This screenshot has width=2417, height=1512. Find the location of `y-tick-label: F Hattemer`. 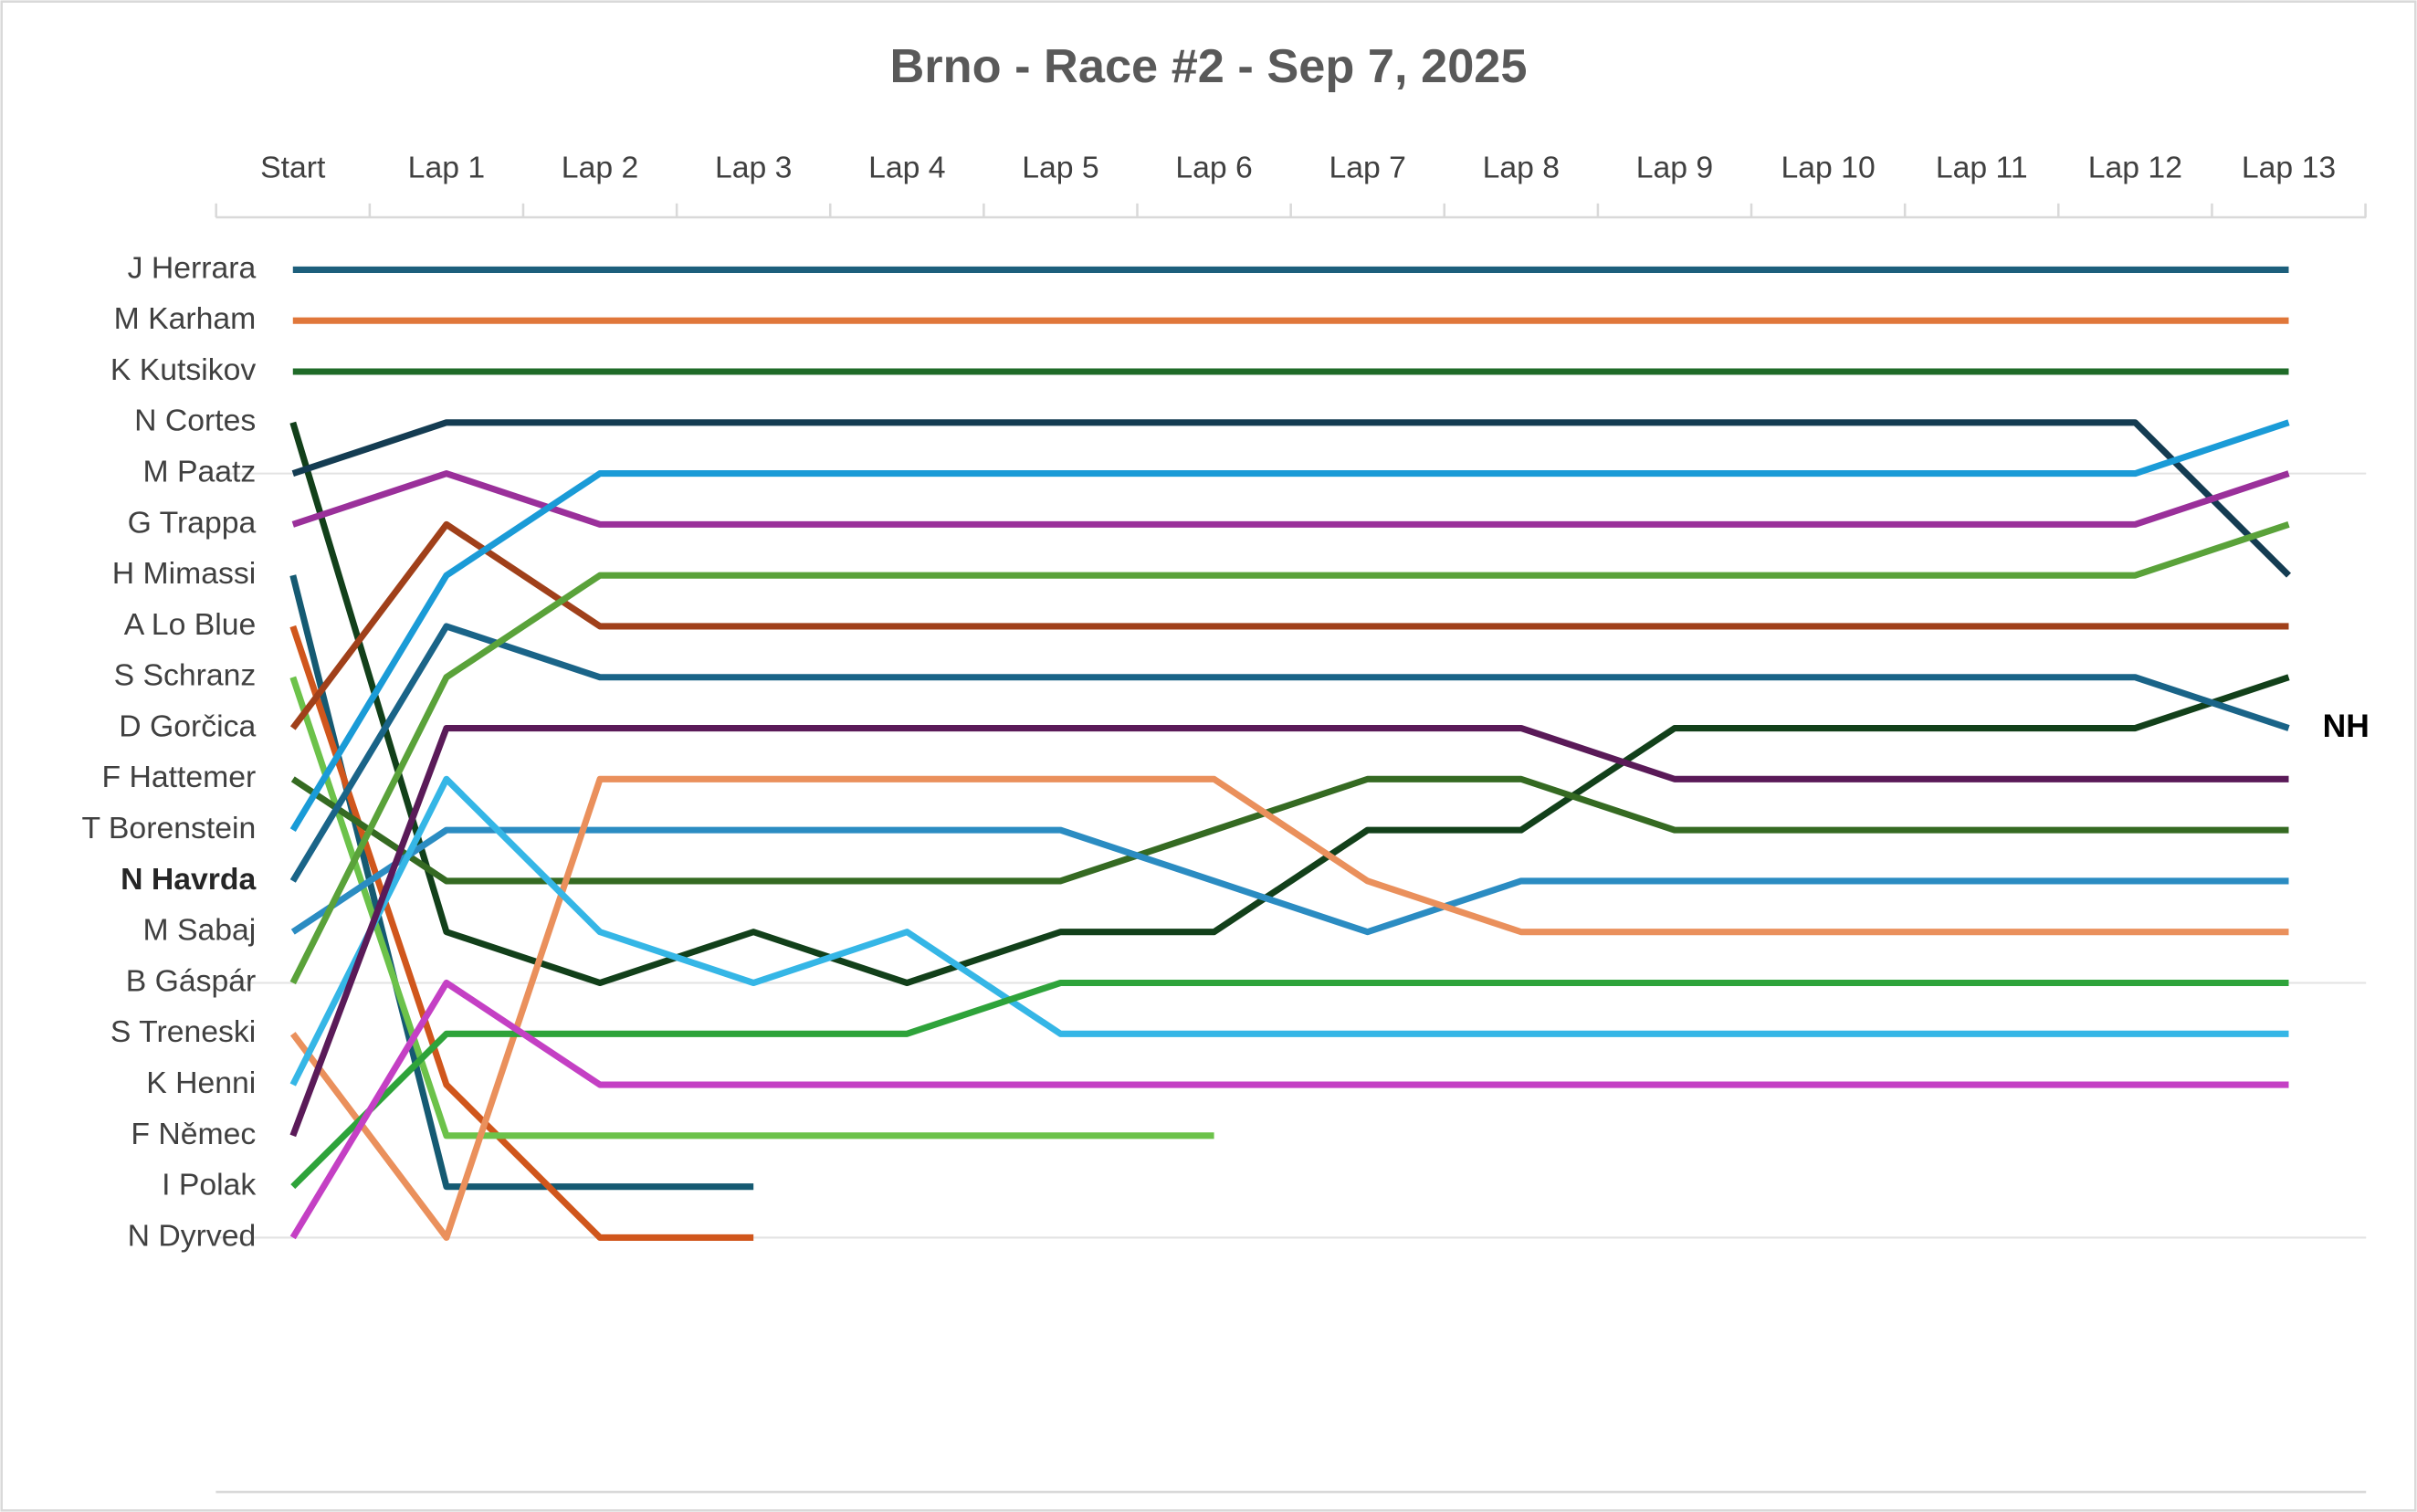

y-tick-label: F Hattemer is located at coordinates (178, 777).